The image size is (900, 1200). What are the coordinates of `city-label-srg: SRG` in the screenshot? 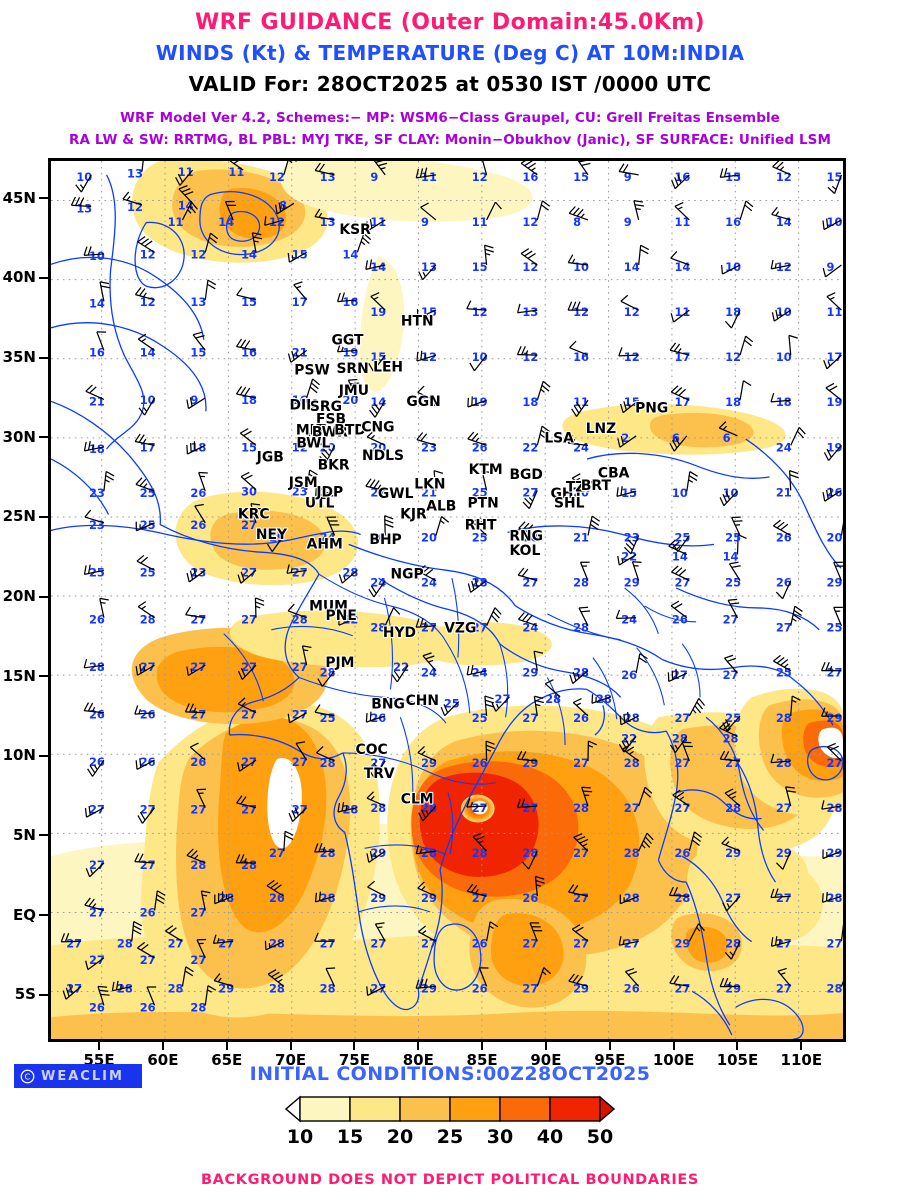 It's located at (326, 407).